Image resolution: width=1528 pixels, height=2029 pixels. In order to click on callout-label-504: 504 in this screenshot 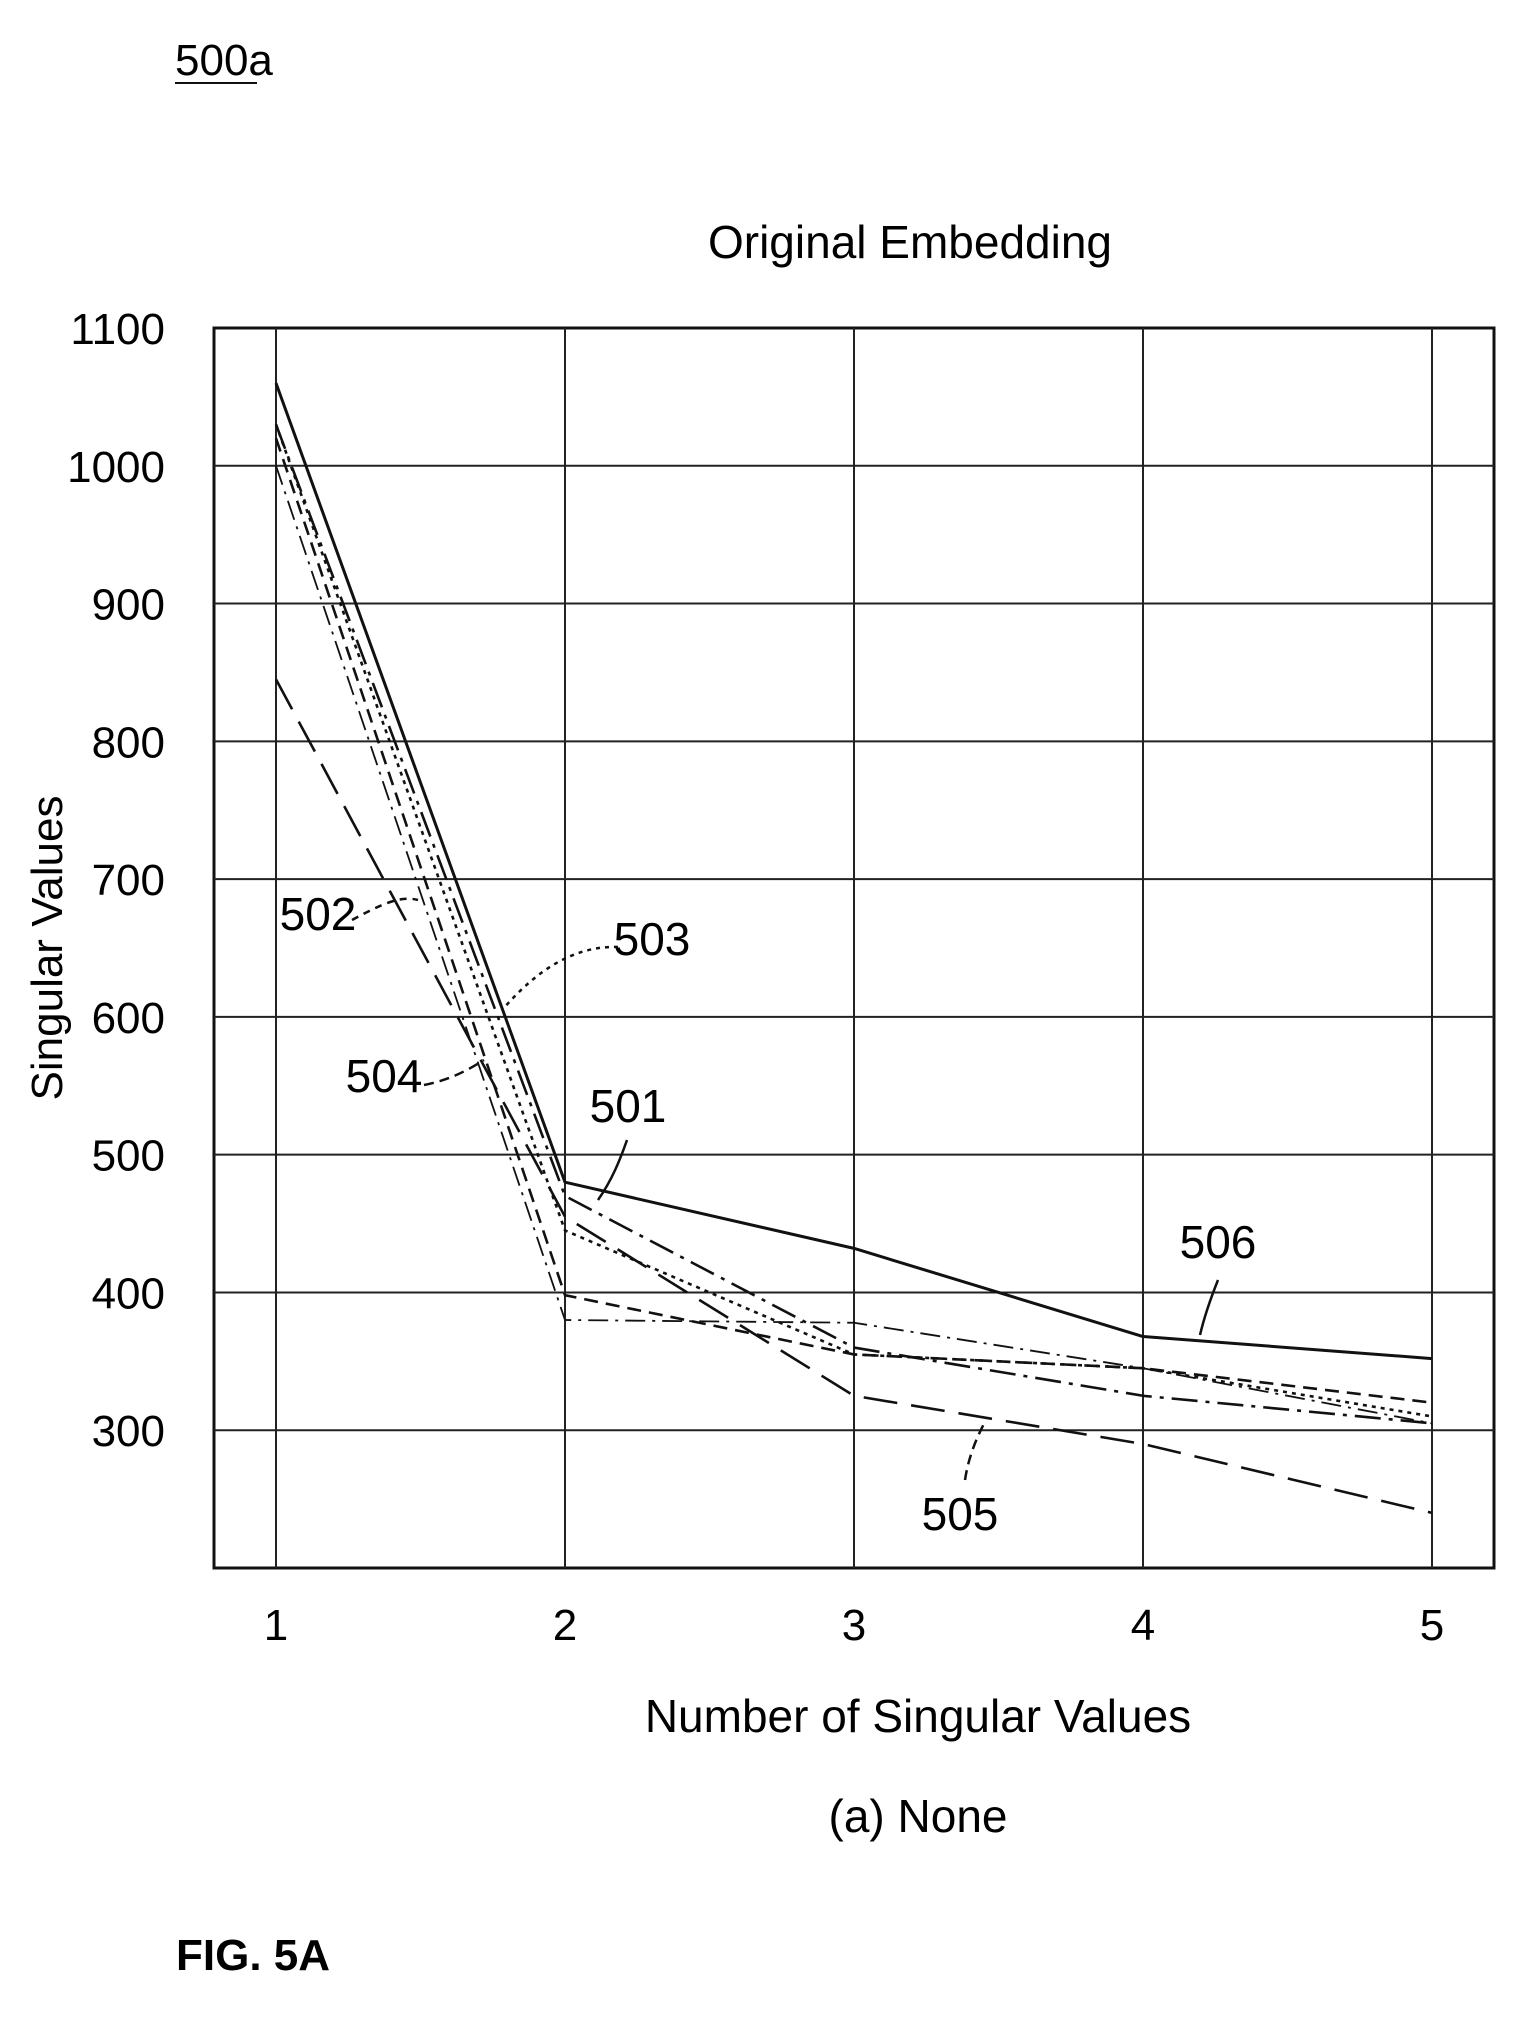, I will do `click(384, 1076)`.